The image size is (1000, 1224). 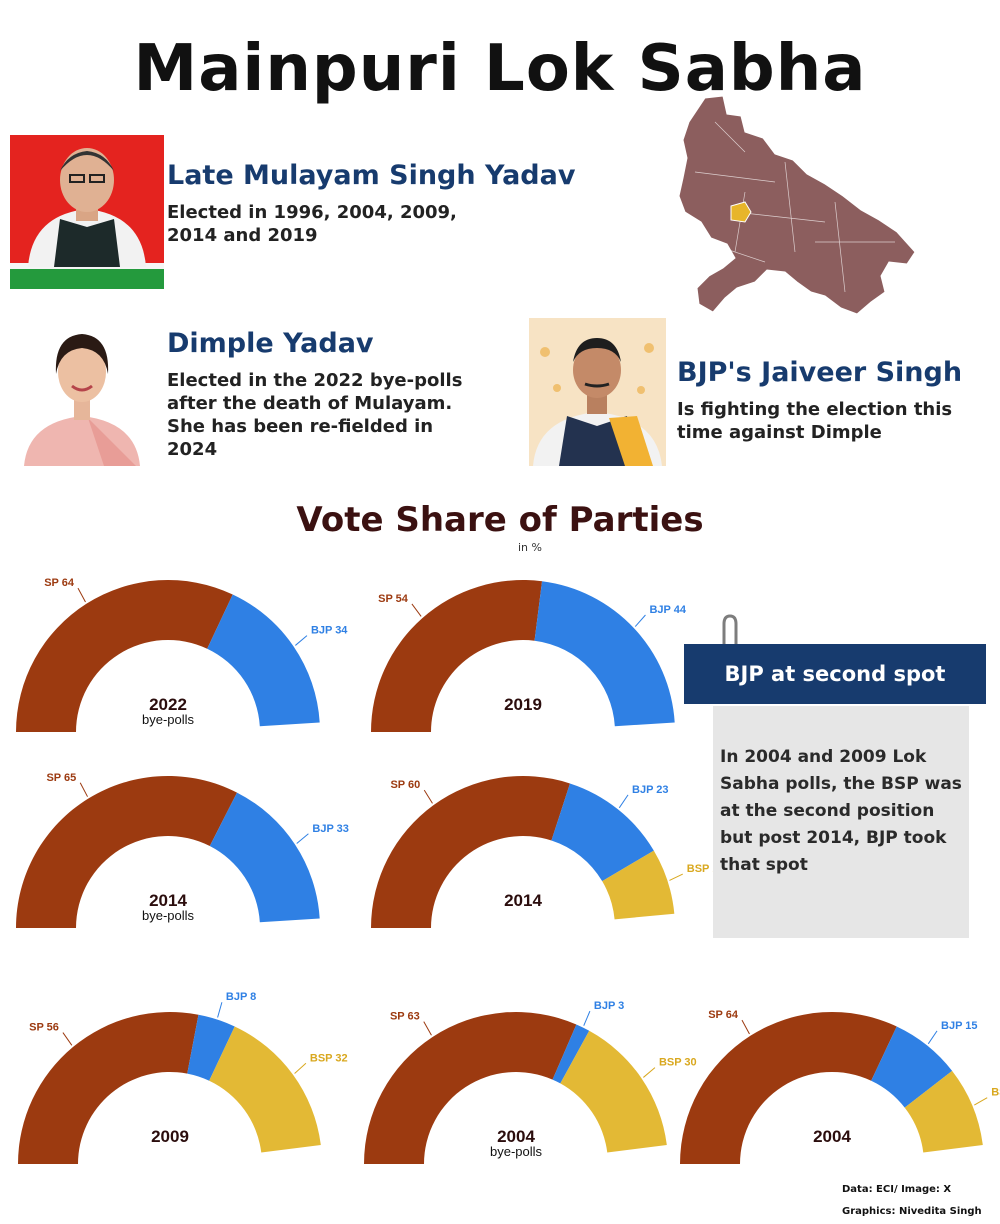 What do you see at coordinates (597, 392) in the screenshot?
I see `jaiveer-photo` at bounding box center [597, 392].